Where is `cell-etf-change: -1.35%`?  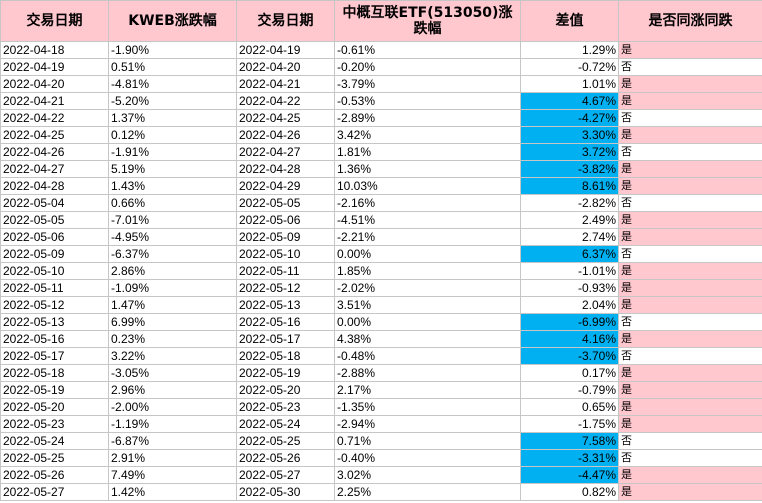 cell-etf-change: -1.35% is located at coordinates (427, 407).